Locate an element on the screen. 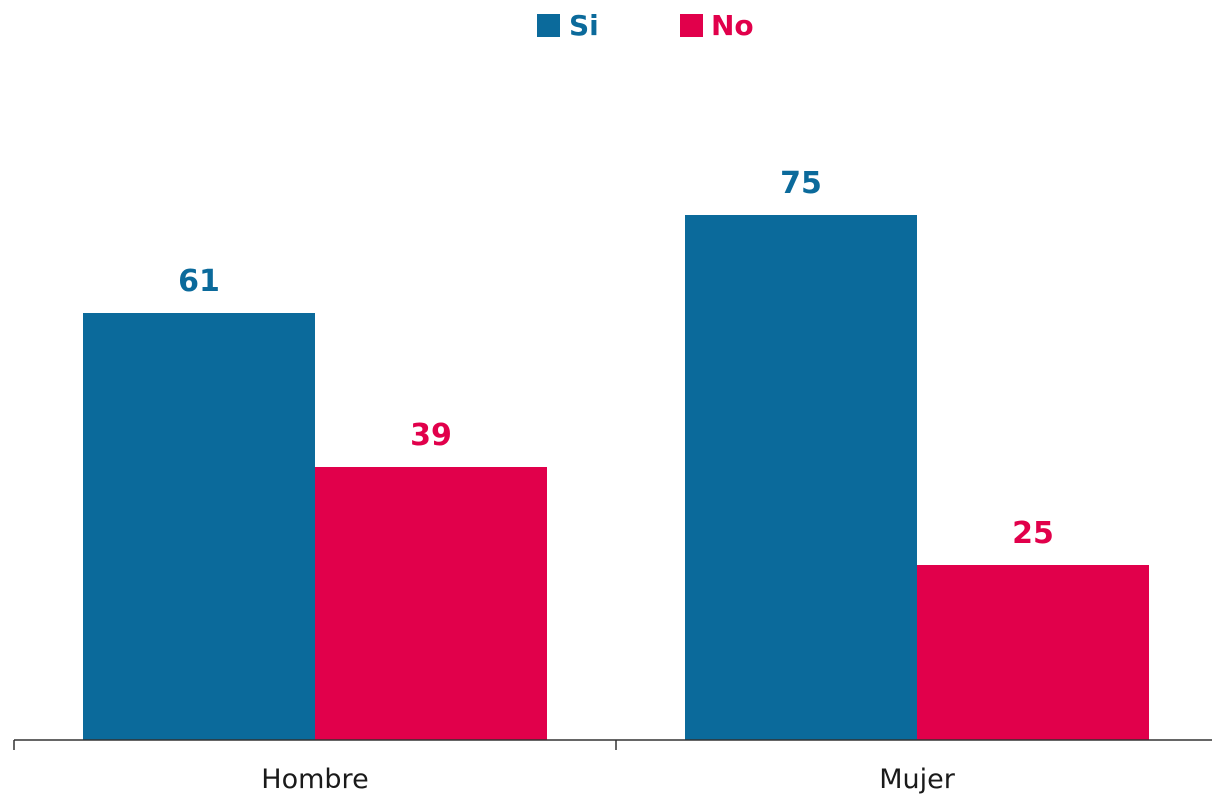 The width and height of the screenshot is (1212, 795). value-label-hombre-si: 61 is located at coordinates (199, 281).